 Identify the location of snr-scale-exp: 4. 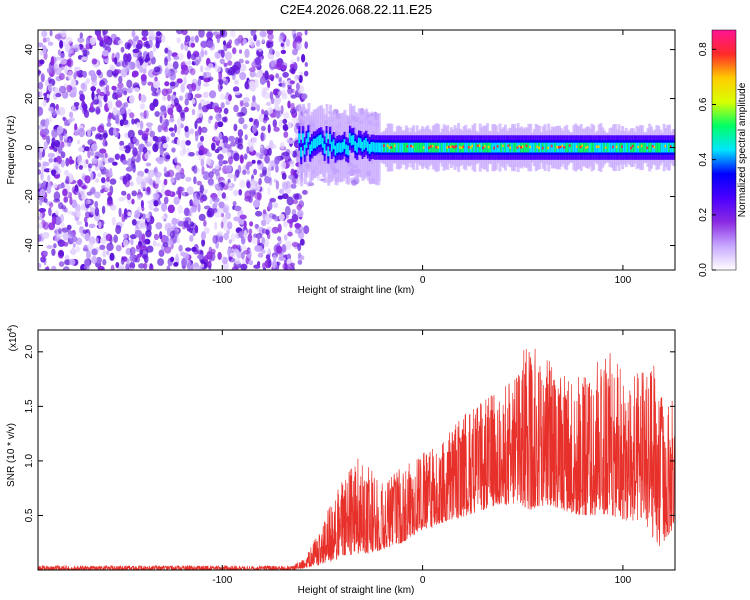
(10, 330).